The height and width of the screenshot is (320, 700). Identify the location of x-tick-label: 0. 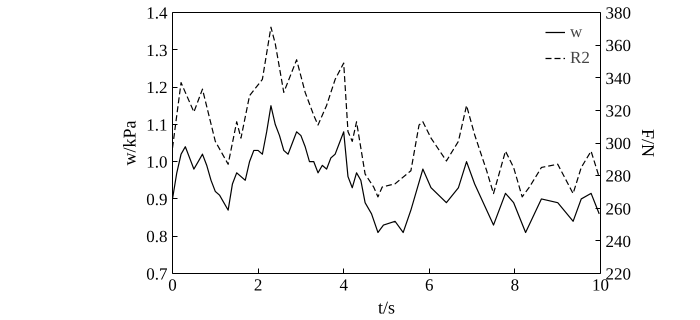
(172, 285).